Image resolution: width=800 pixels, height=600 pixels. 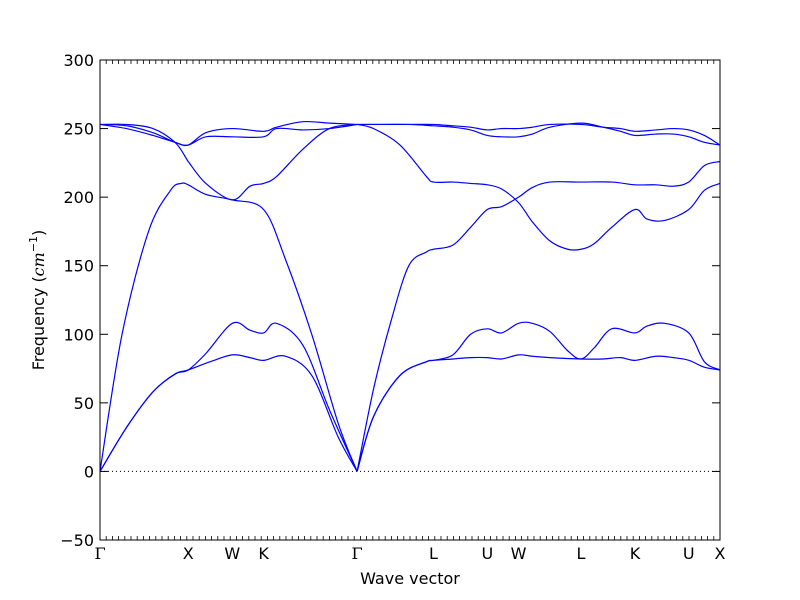 I want to click on y-tick-label: −50, so click(x=77, y=540).